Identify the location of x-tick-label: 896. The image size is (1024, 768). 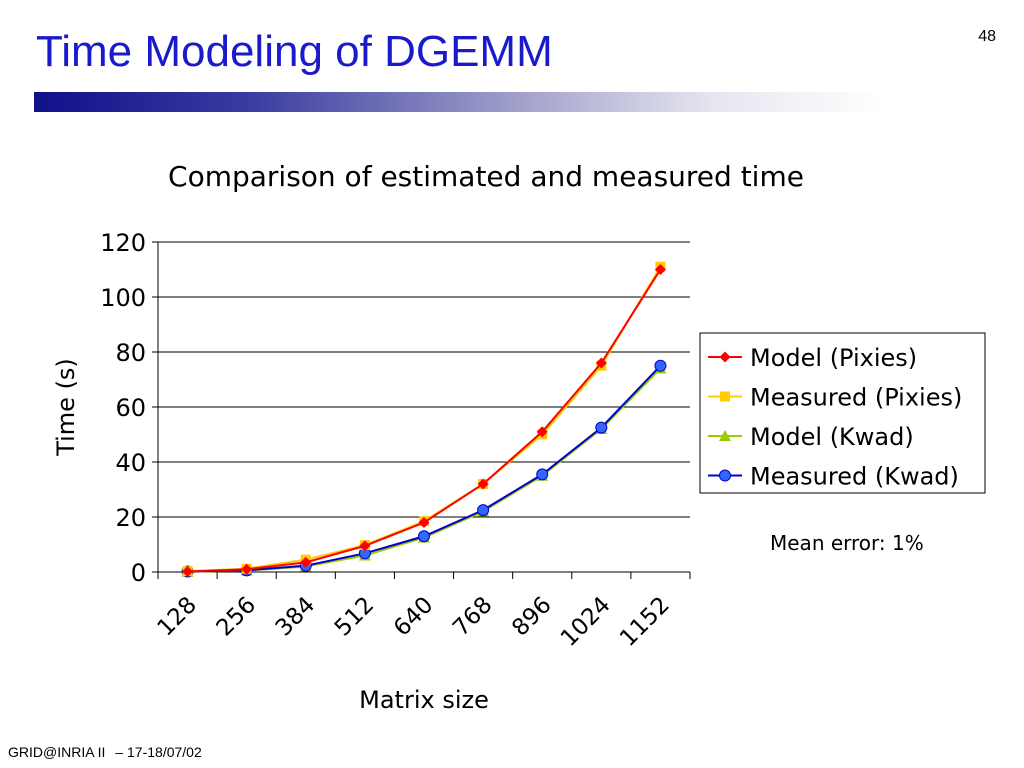
(531, 616).